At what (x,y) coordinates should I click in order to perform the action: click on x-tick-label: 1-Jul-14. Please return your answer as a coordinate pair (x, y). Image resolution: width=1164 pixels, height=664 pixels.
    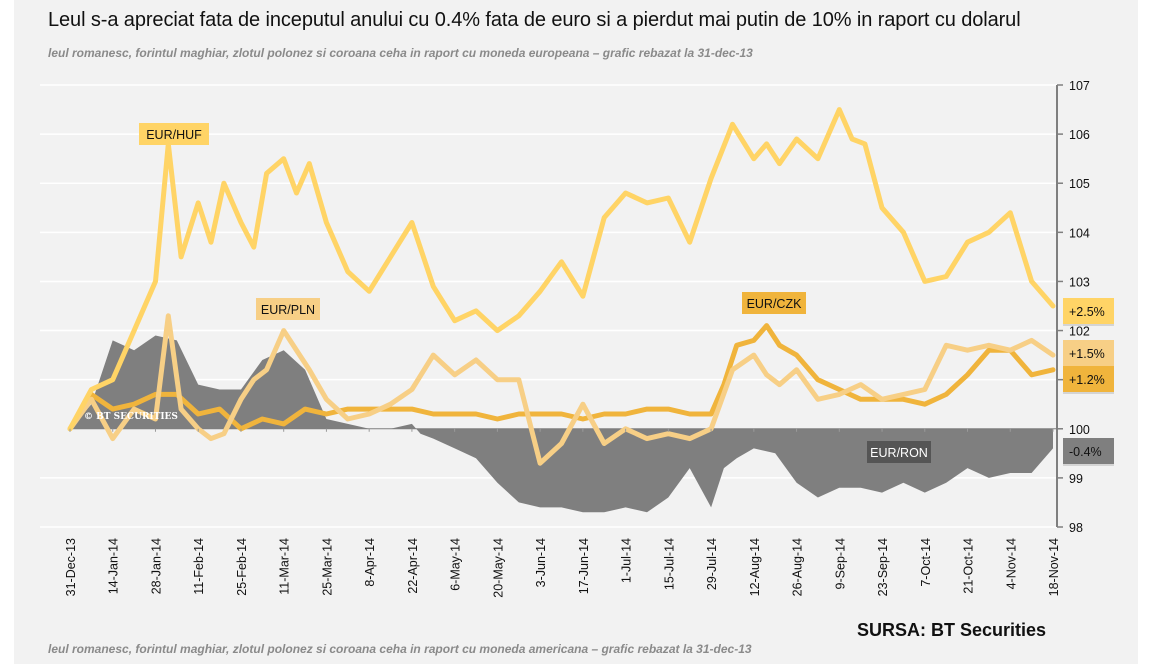
    Looking at the image, I should click on (627, 560).